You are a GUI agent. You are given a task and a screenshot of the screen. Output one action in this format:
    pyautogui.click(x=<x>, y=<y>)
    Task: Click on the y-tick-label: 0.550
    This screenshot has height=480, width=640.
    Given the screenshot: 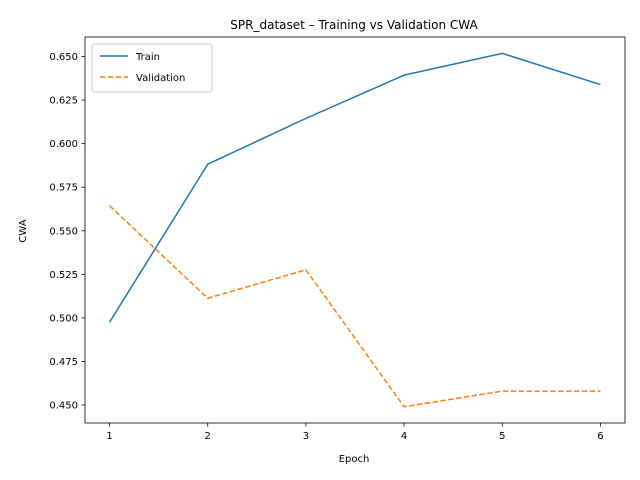 What is the action you would take?
    pyautogui.click(x=63, y=231)
    